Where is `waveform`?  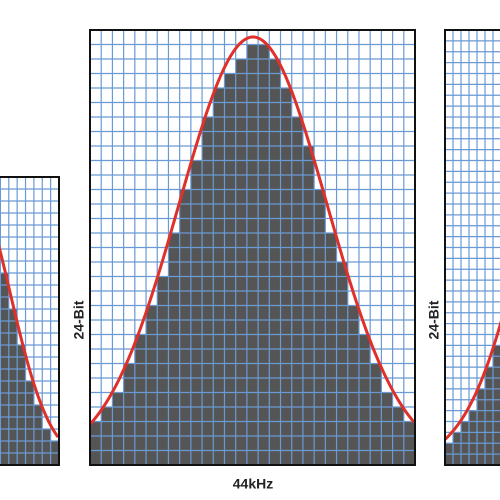 waveform is located at coordinates (30, 341).